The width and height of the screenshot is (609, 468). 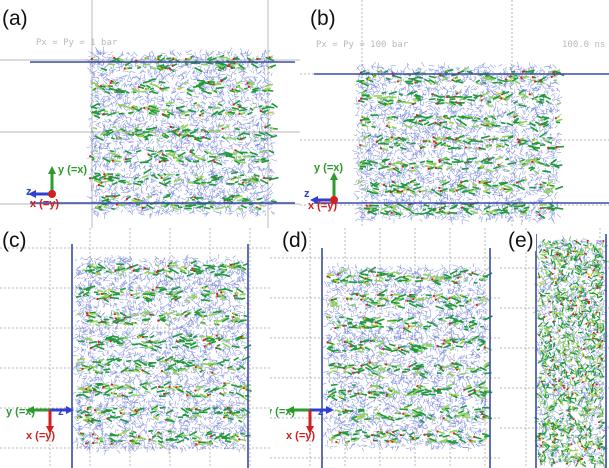 What do you see at coordinates (21, 412) in the screenshot?
I see `axis-label-y-c: y (=x)` at bounding box center [21, 412].